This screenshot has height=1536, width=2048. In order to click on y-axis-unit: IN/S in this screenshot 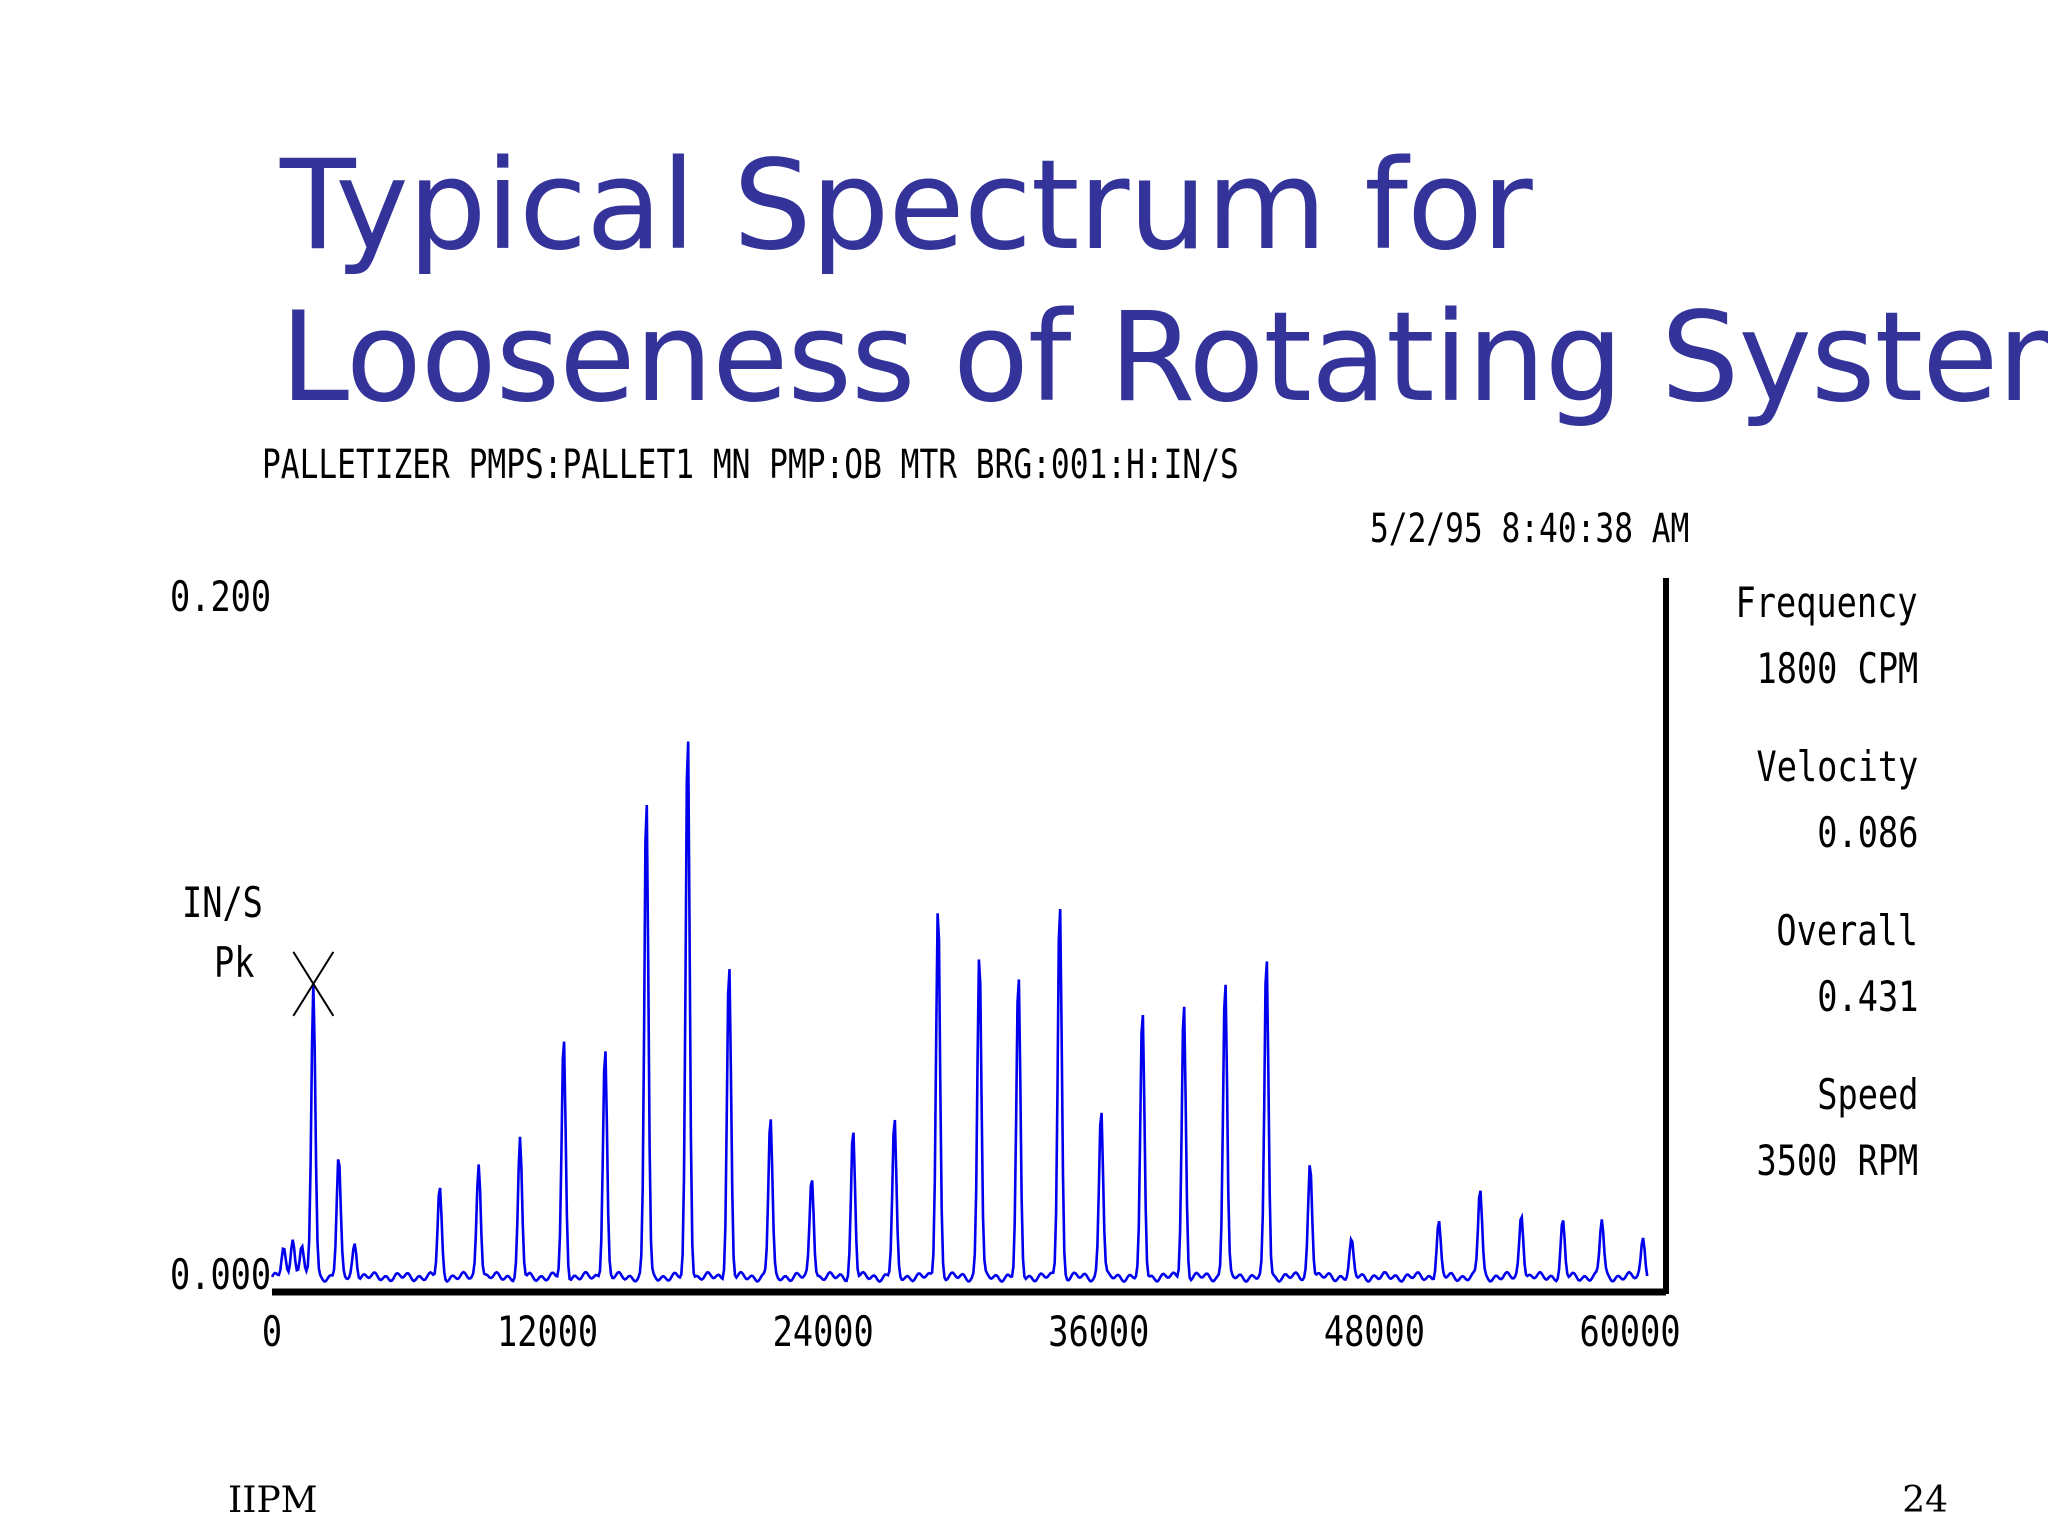, I will do `click(222, 902)`.